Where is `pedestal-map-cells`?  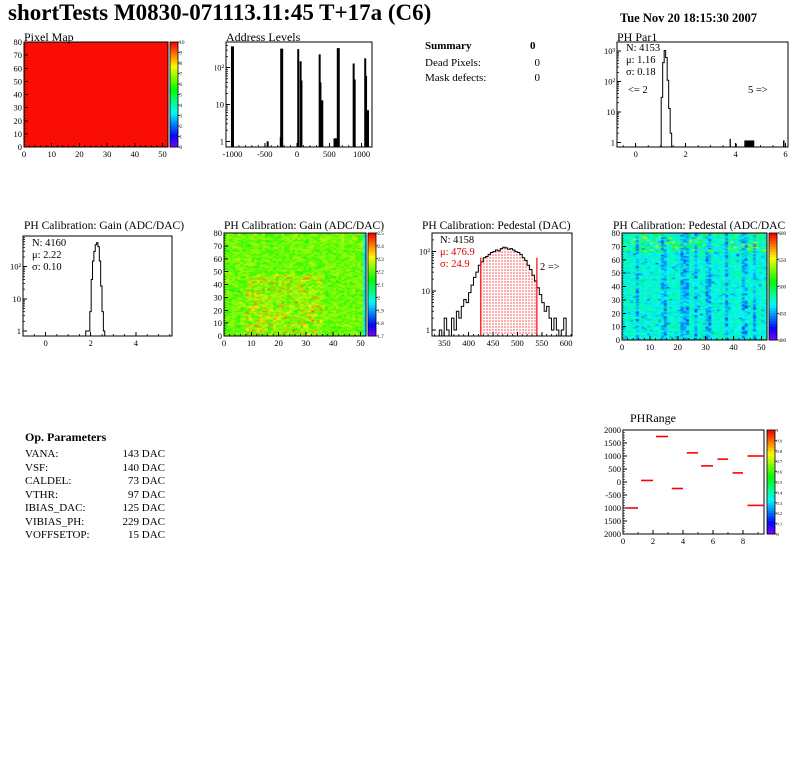
pedestal-map-cells is located at coordinates (694, 286).